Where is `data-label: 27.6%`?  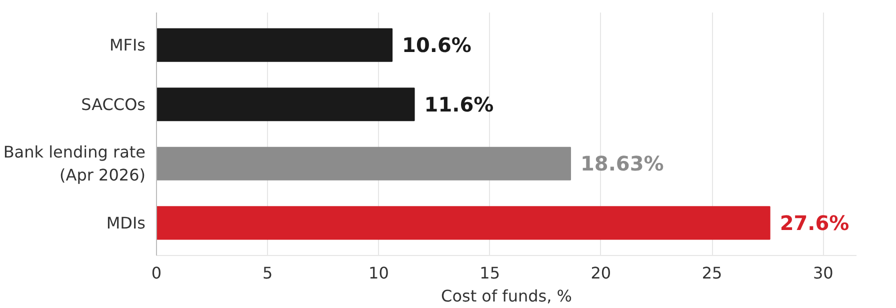
data-label: 27.6% is located at coordinates (815, 222).